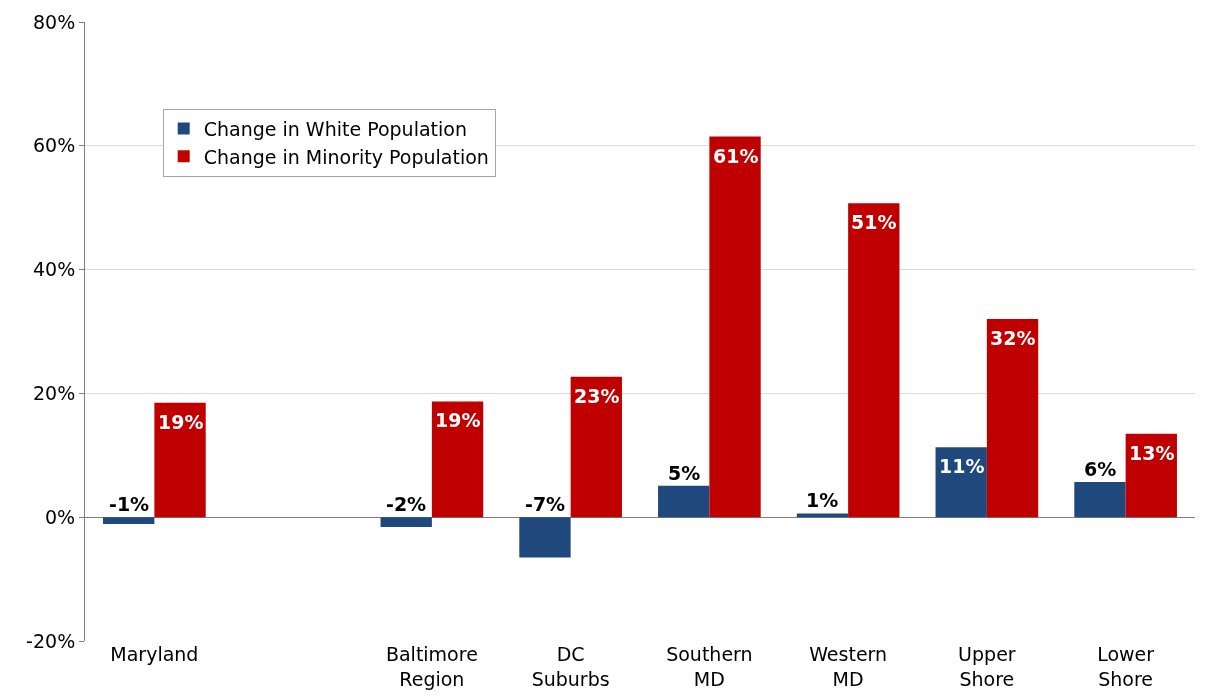  Describe the element at coordinates (154, 654) in the screenshot. I see `x-tick-label: Maryland` at that location.